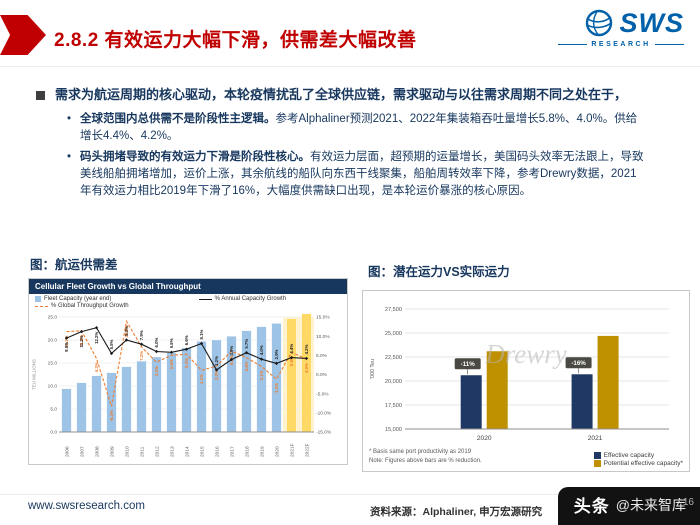 Image resolution: width=700 pixels, height=525 pixels. Describe the element at coordinates (111, 415) in the screenshot. I see `svg-text: -8.3%` at that location.